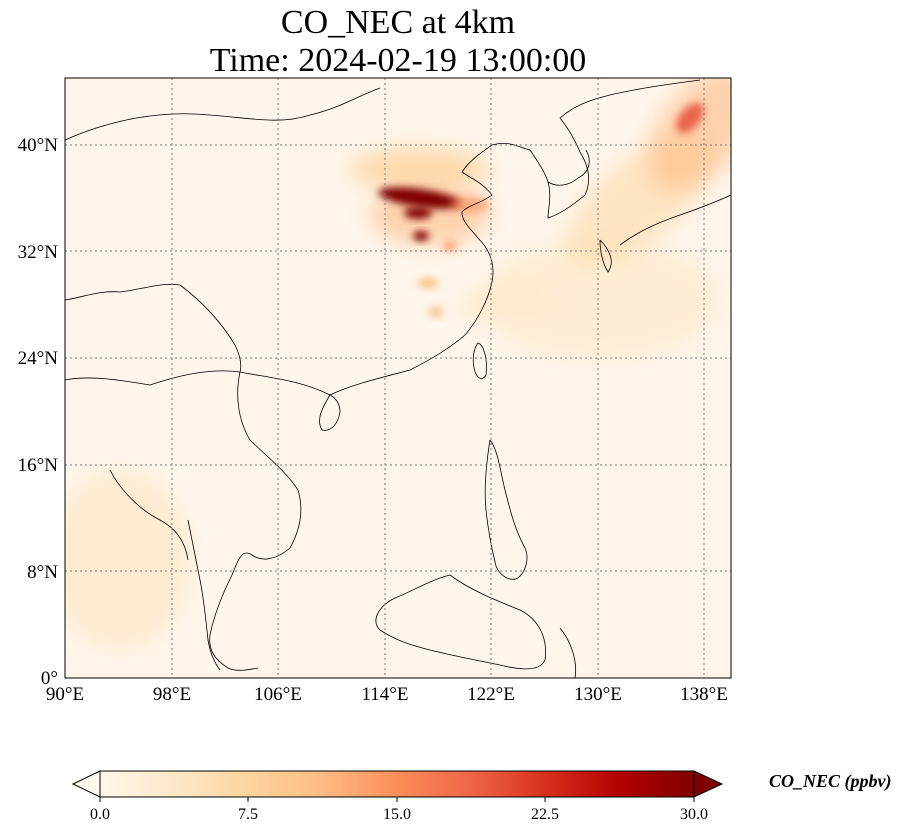 The image size is (920, 836). What do you see at coordinates (65, 694) in the screenshot?
I see `lon-tick-label: 90°E` at bounding box center [65, 694].